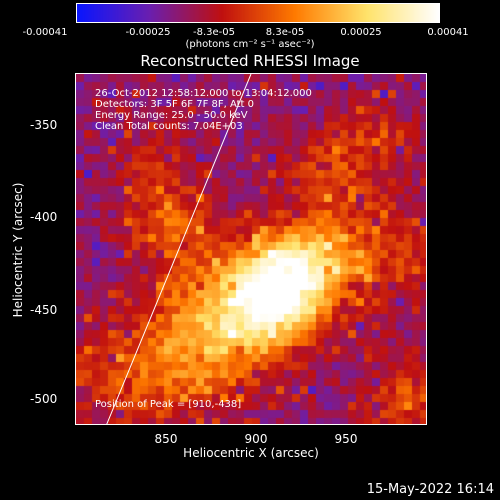  Describe the element at coordinates (45, 32) in the screenshot. I see `colorbar-tick: -0.00041` at that location.